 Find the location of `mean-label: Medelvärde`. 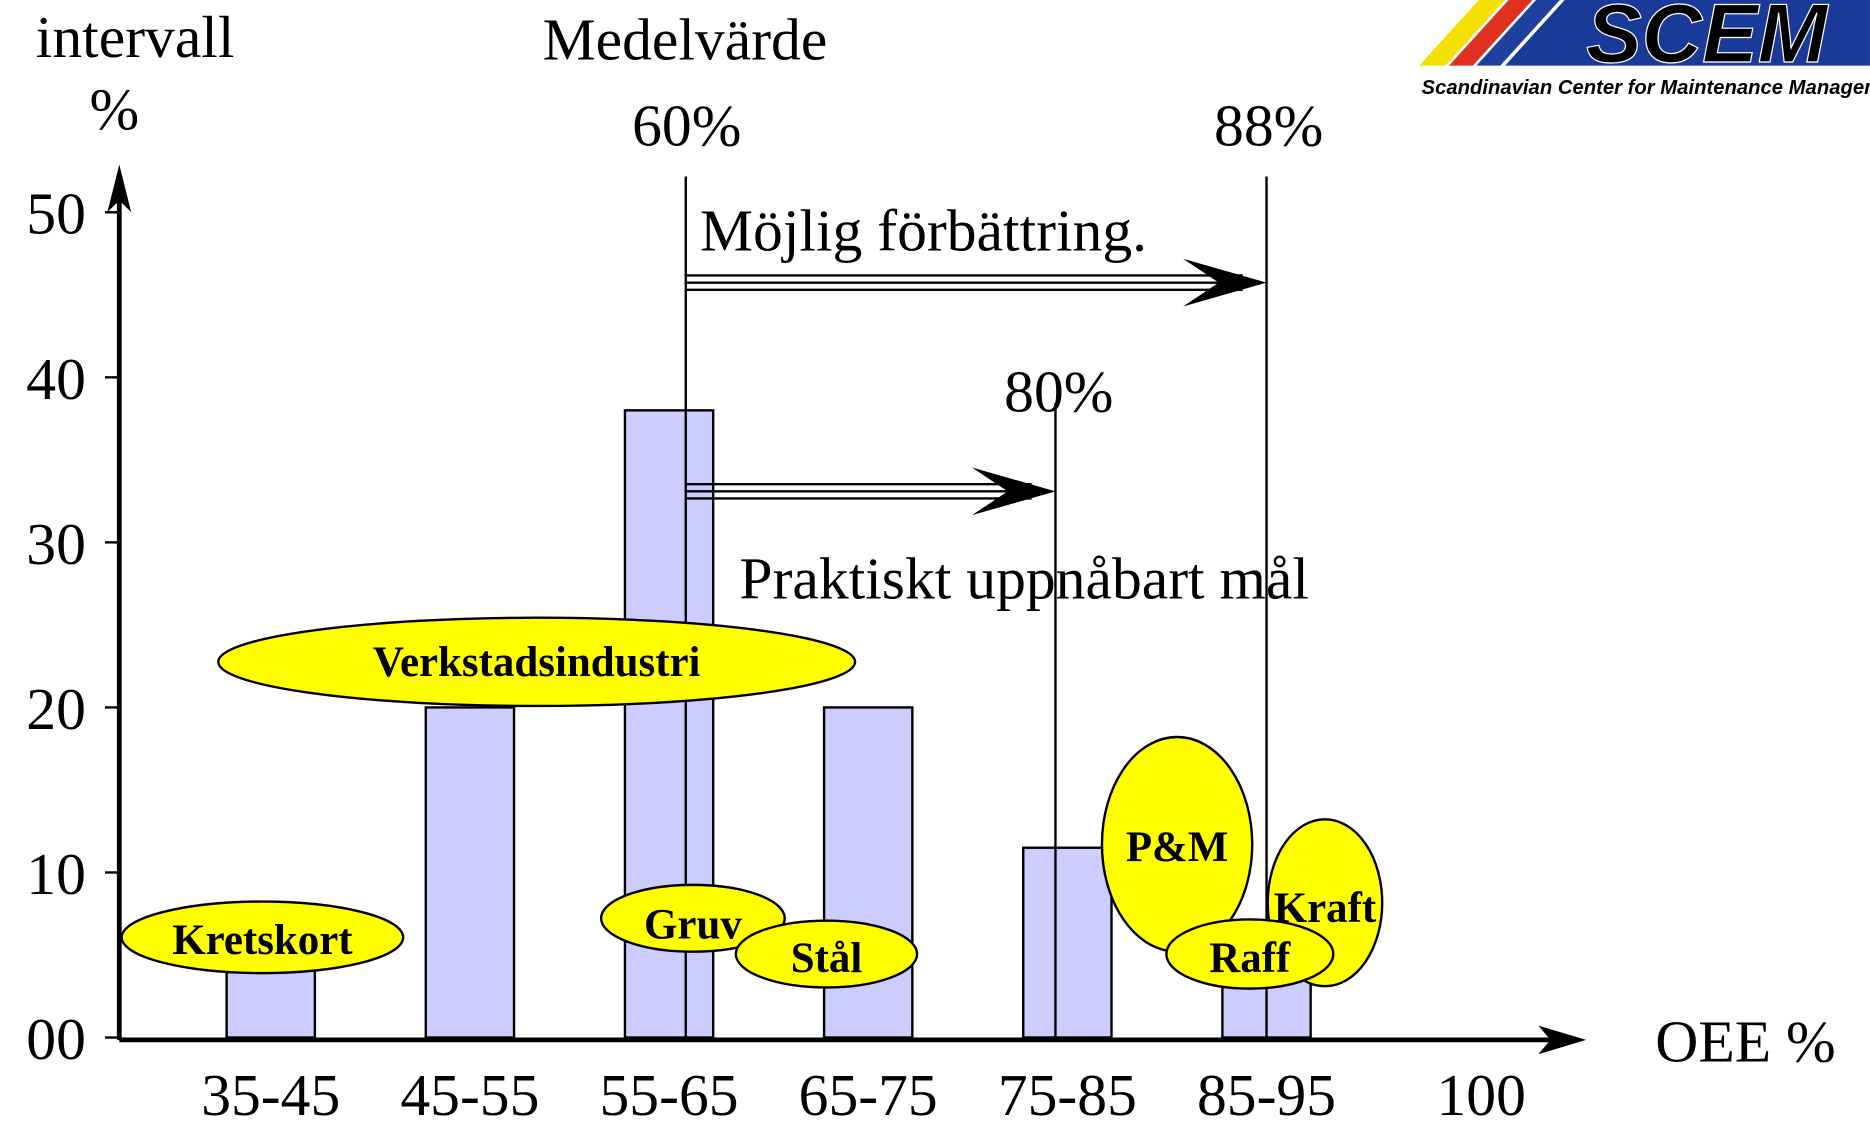

mean-label: Medelvärde is located at coordinates (685, 40).